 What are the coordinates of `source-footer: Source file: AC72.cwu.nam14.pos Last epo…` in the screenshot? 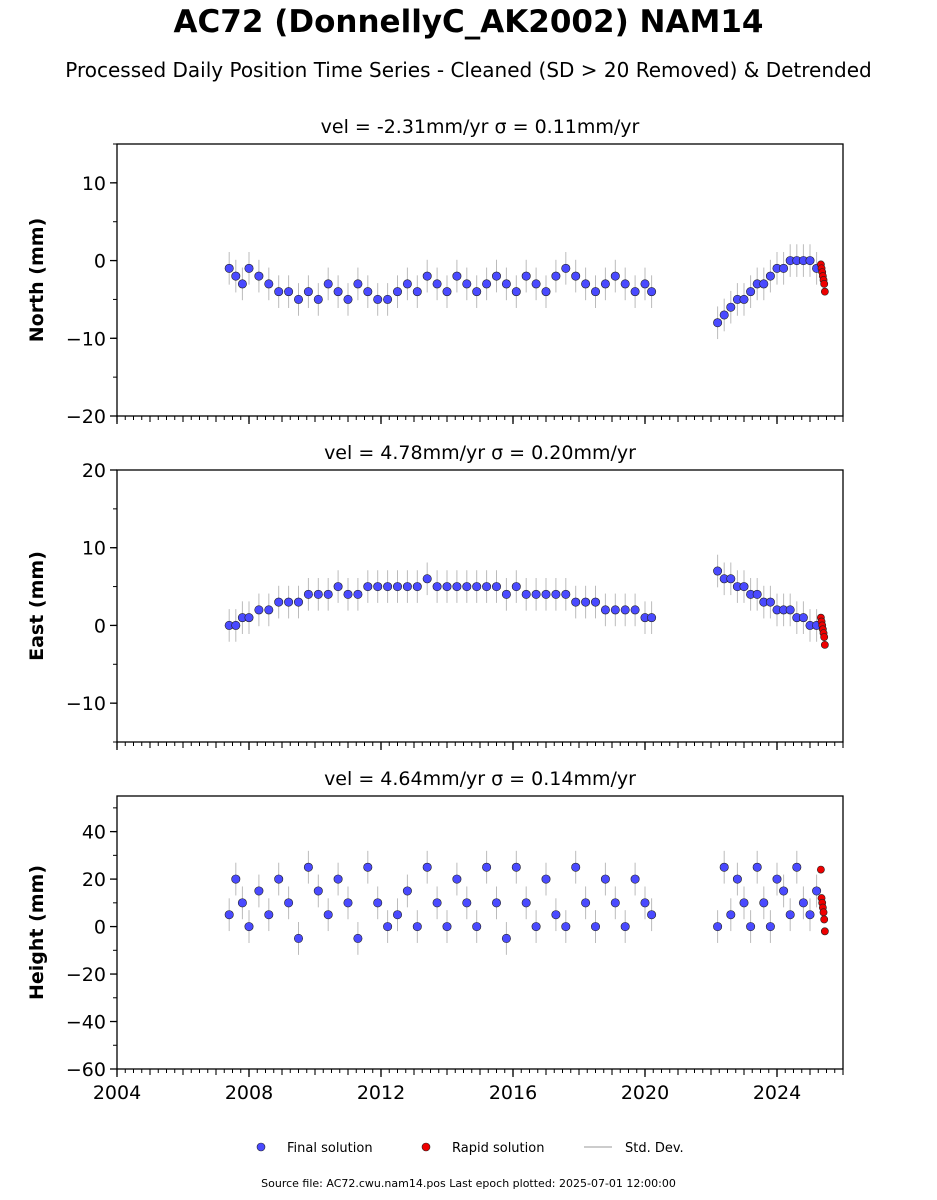 It's located at (468, 1183).